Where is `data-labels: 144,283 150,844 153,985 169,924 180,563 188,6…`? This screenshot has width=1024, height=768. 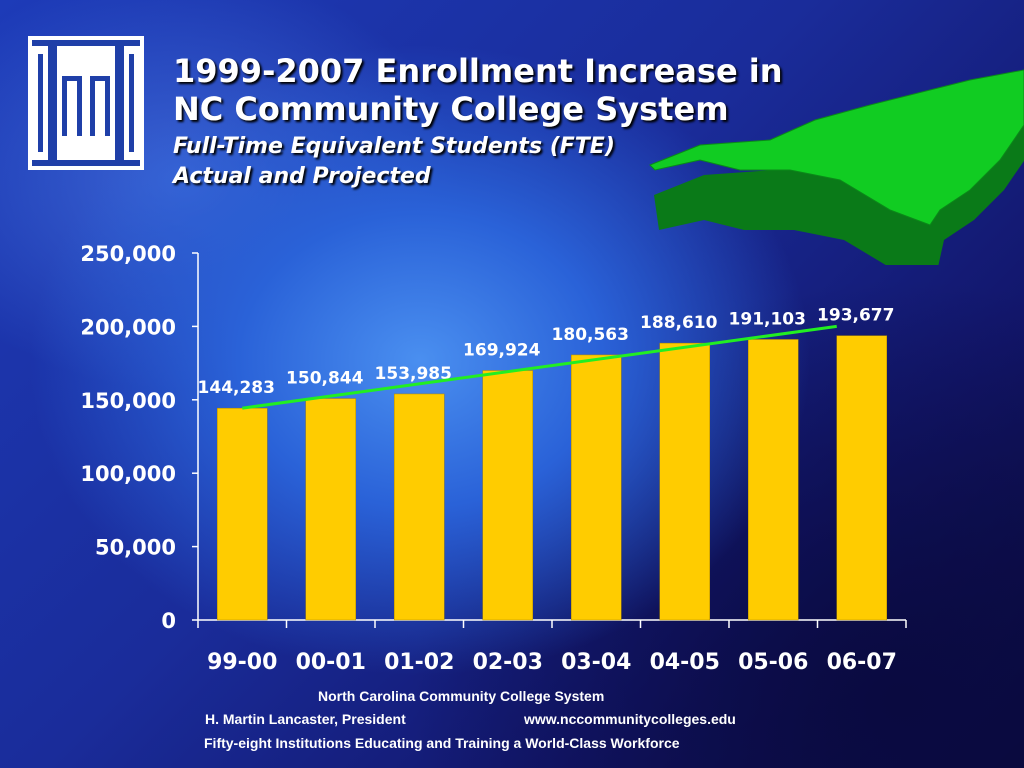
data-labels: 144,283 150,844 153,985 169,924 180,563 188,6… is located at coordinates (546, 352).